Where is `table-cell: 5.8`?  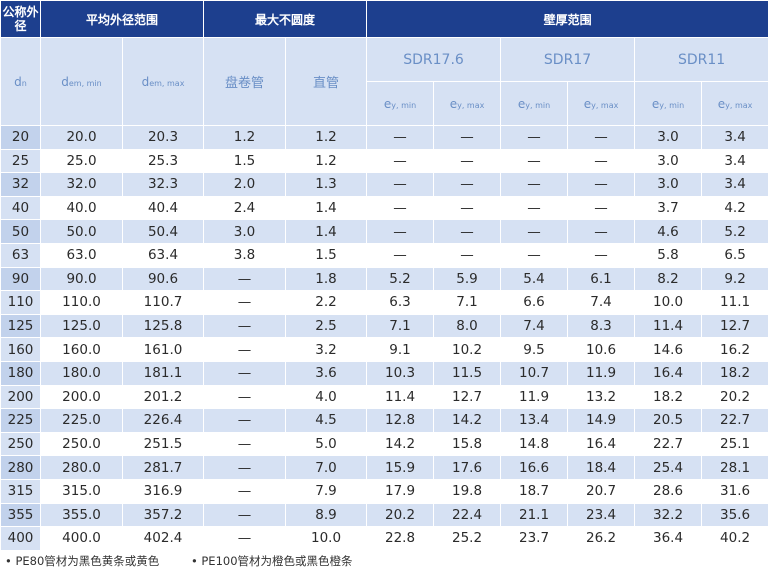 table-cell: 5.8 is located at coordinates (668, 255).